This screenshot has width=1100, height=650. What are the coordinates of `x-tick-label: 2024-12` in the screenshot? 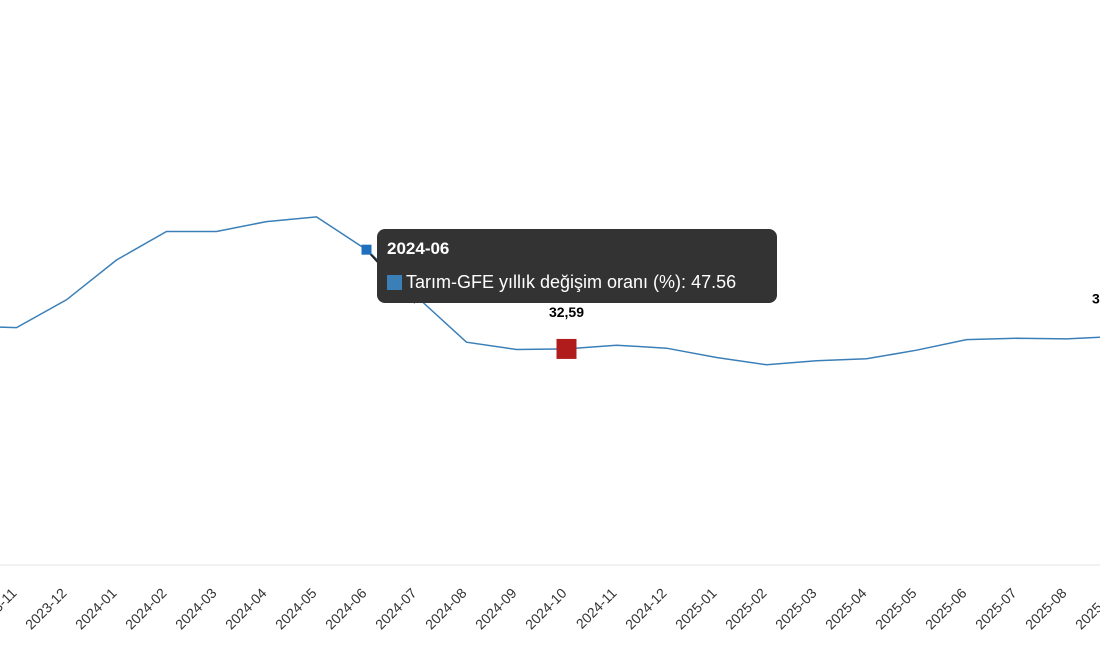 It's located at (646, 609).